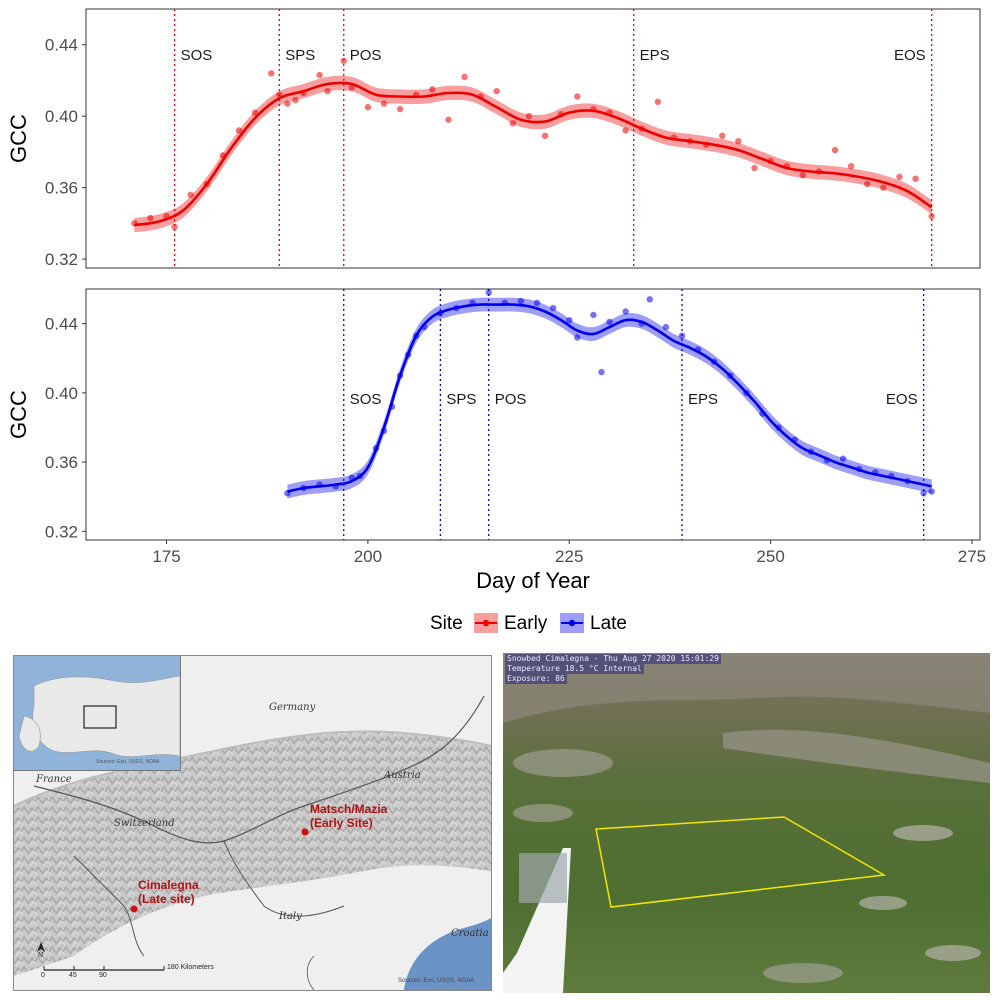 The width and height of the screenshot is (995, 1000). I want to click on x-tick-label: 275, so click(972, 556).